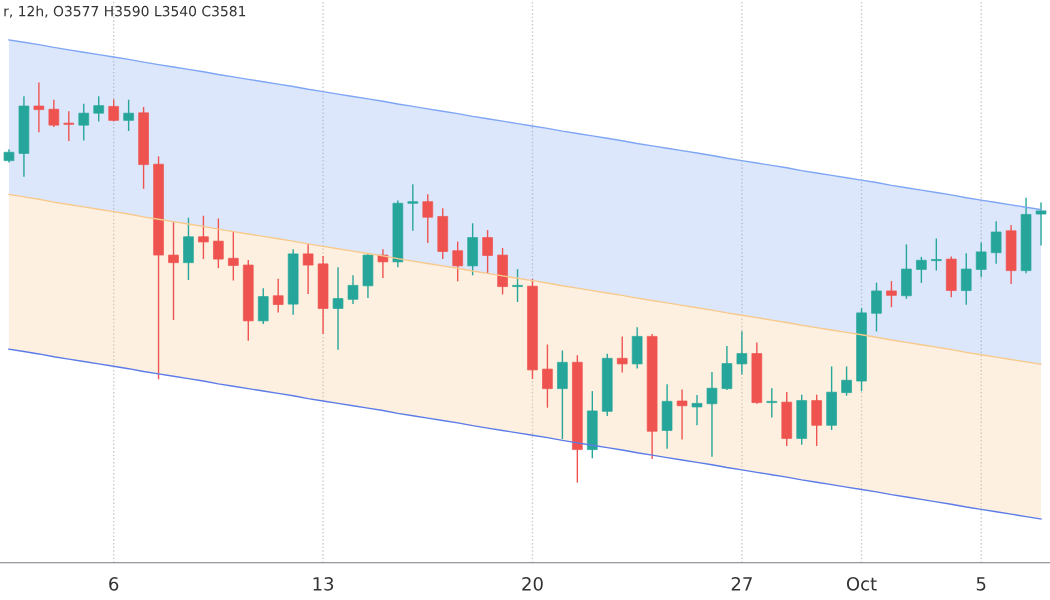  Describe the element at coordinates (741, 584) in the screenshot. I see `x-tick-label: 27` at that location.